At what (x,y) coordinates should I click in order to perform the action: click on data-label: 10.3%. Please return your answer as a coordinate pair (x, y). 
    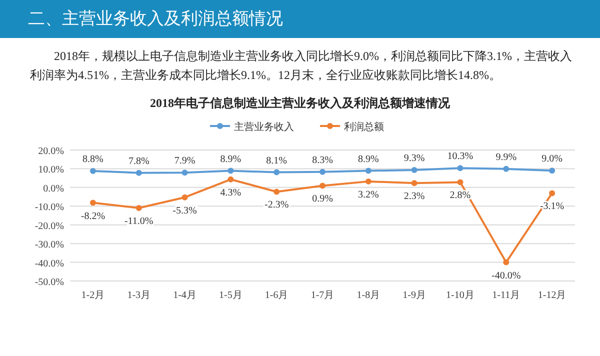
    Looking at the image, I should click on (460, 156).